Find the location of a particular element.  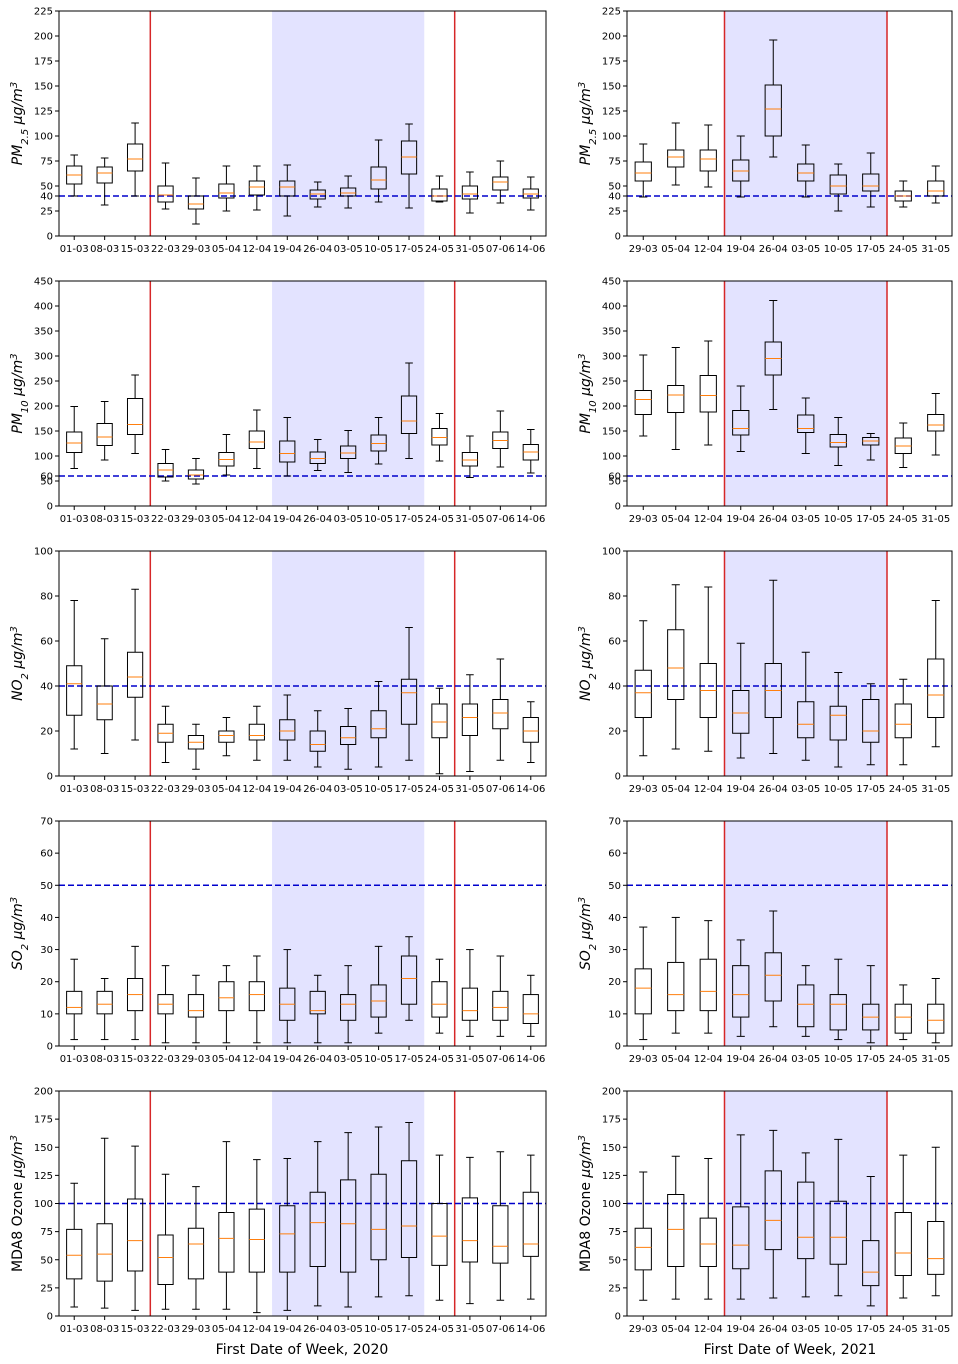

y-tick-label: 20 is located at coordinates (46, 982).